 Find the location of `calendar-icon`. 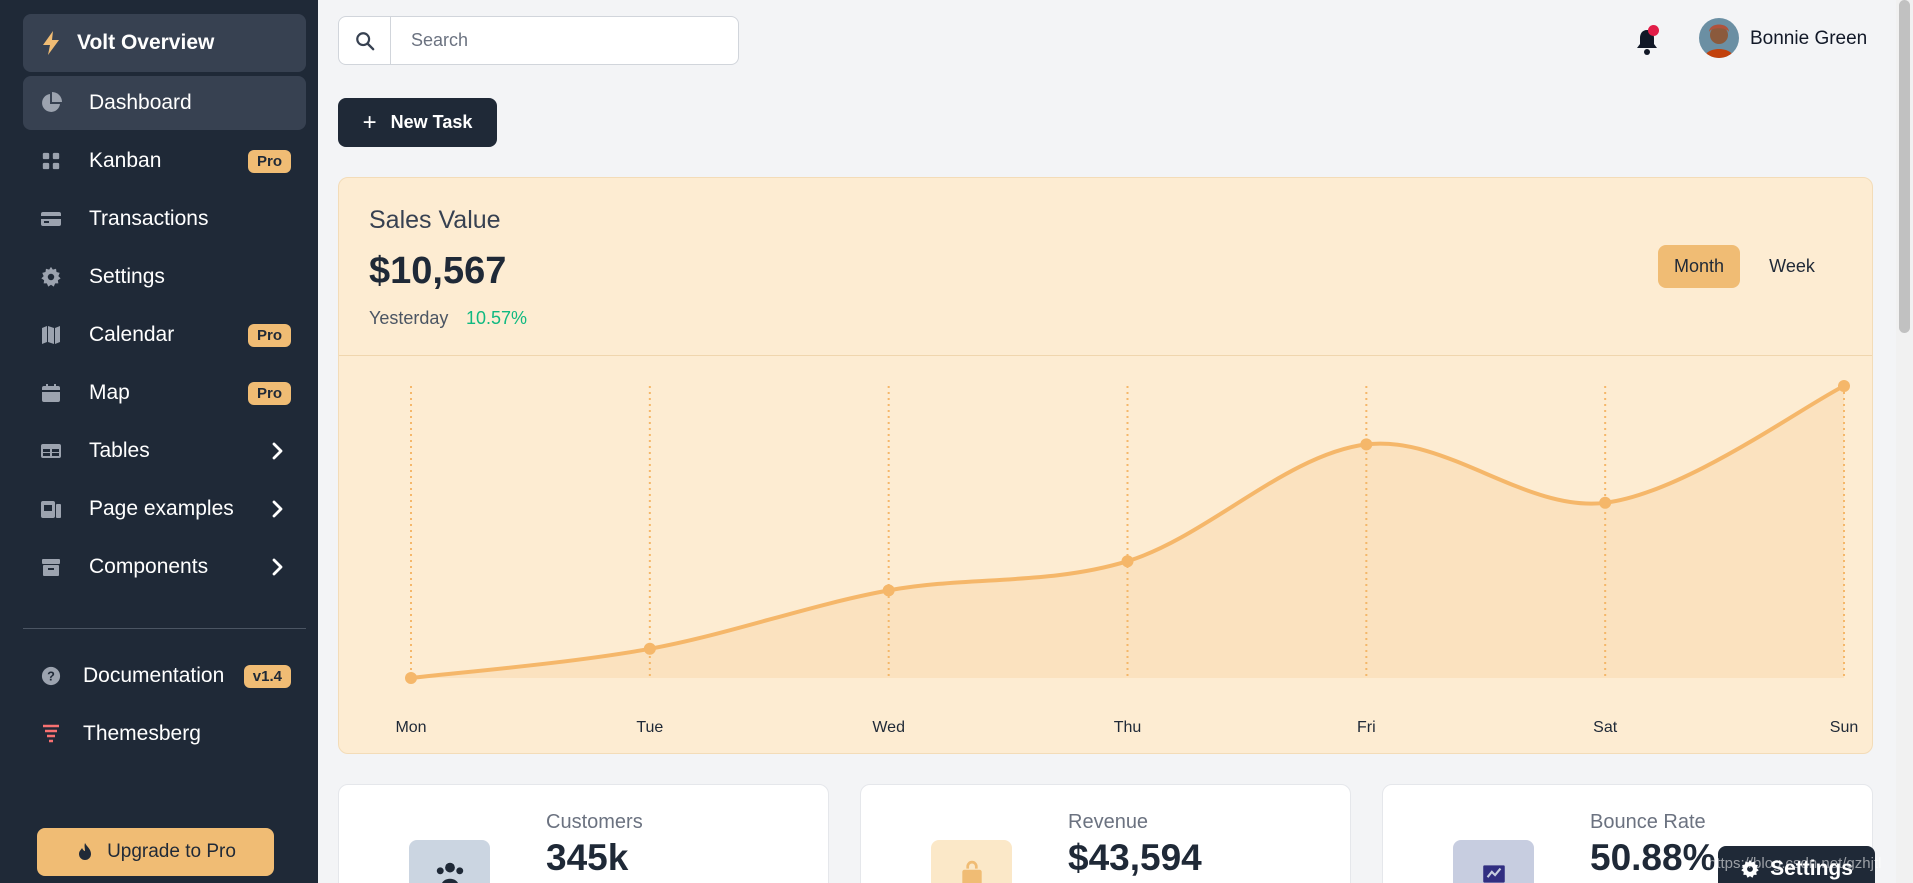

calendar-icon is located at coordinates (51, 335).